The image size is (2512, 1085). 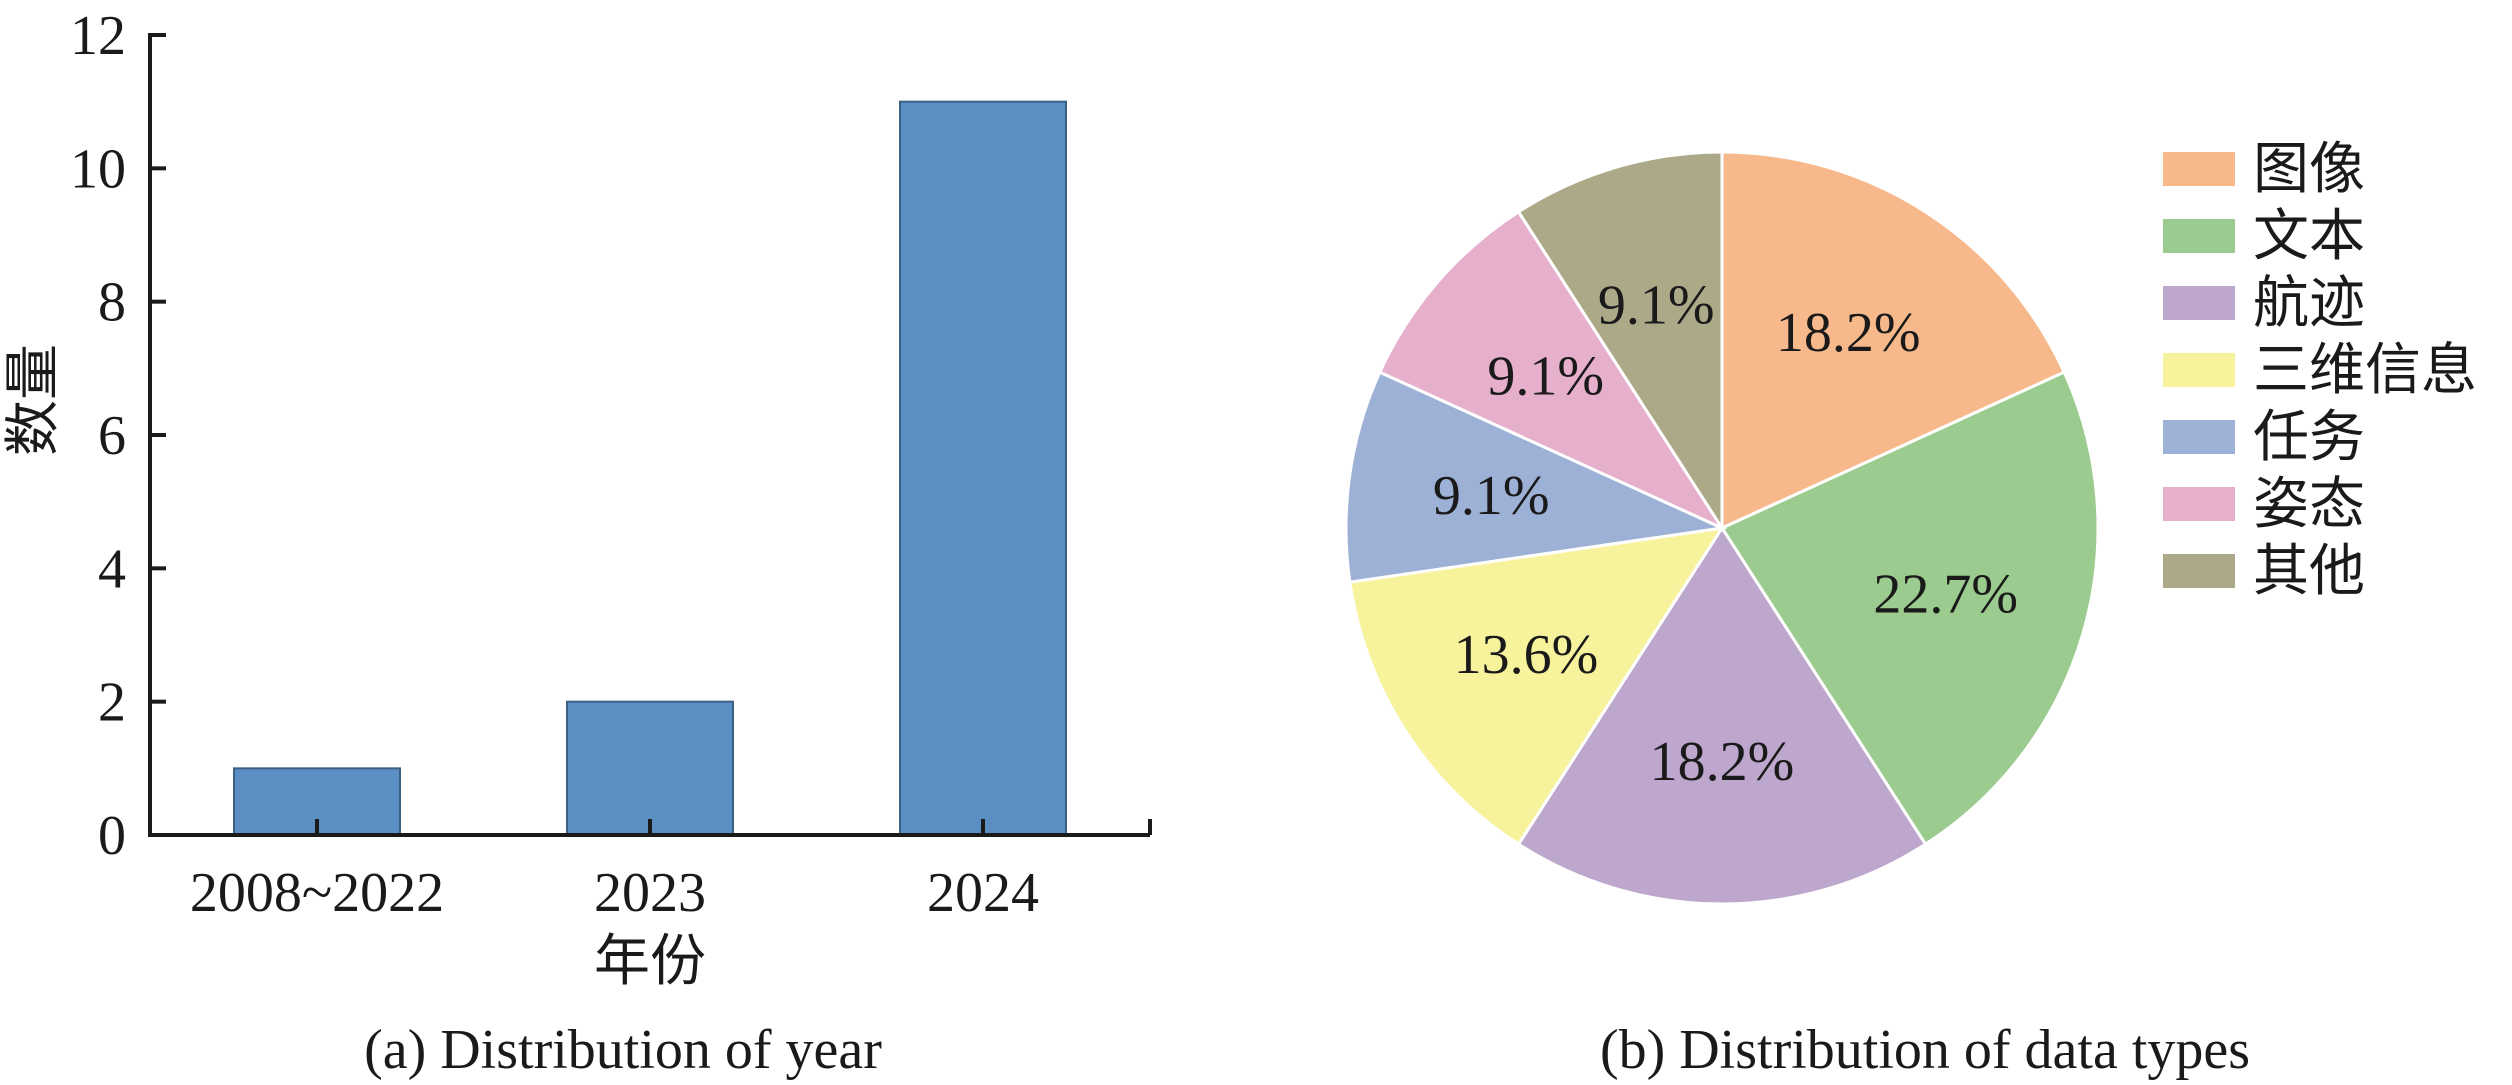 What do you see at coordinates (112, 436) in the screenshot?
I see `bar-y-tick-label: 6` at bounding box center [112, 436].